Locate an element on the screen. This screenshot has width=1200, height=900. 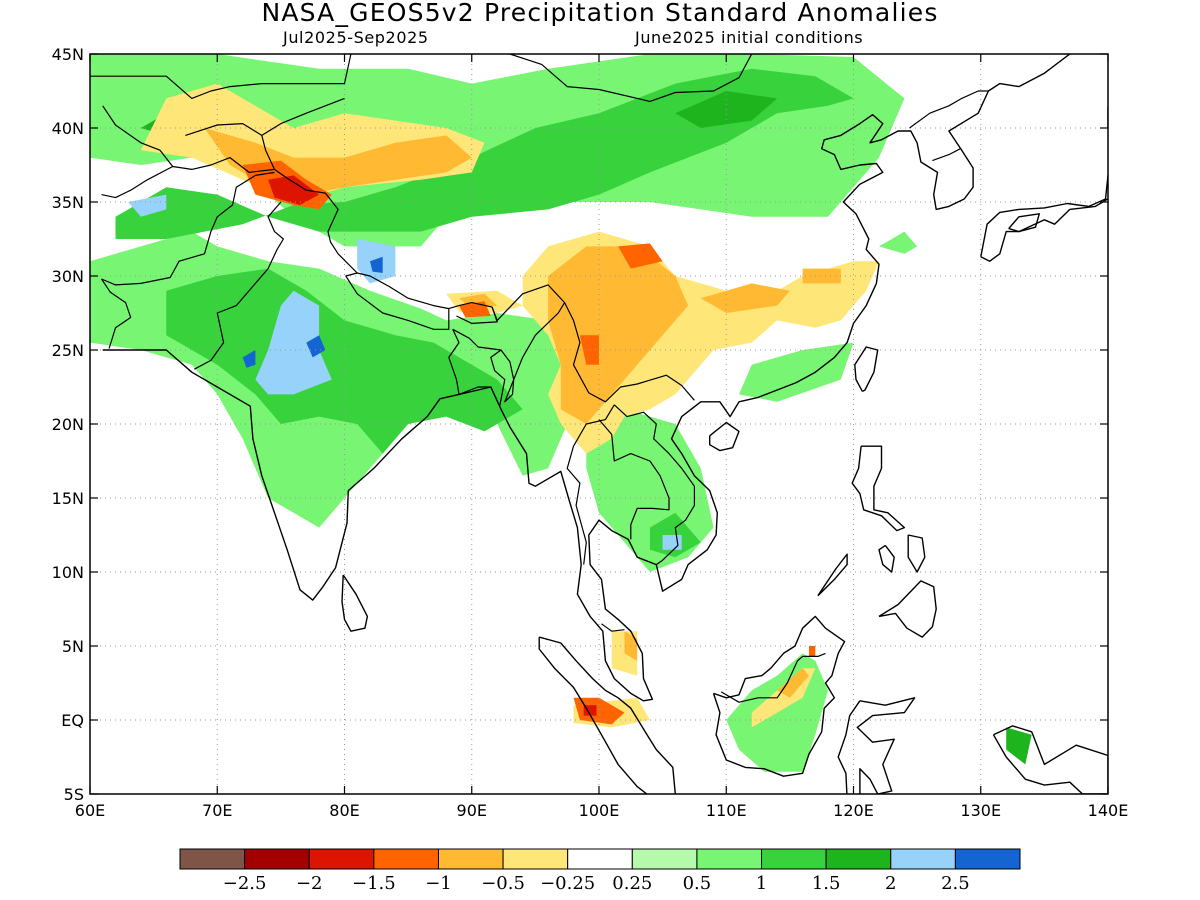
border-myanmar-thai is located at coordinates (590, 484).